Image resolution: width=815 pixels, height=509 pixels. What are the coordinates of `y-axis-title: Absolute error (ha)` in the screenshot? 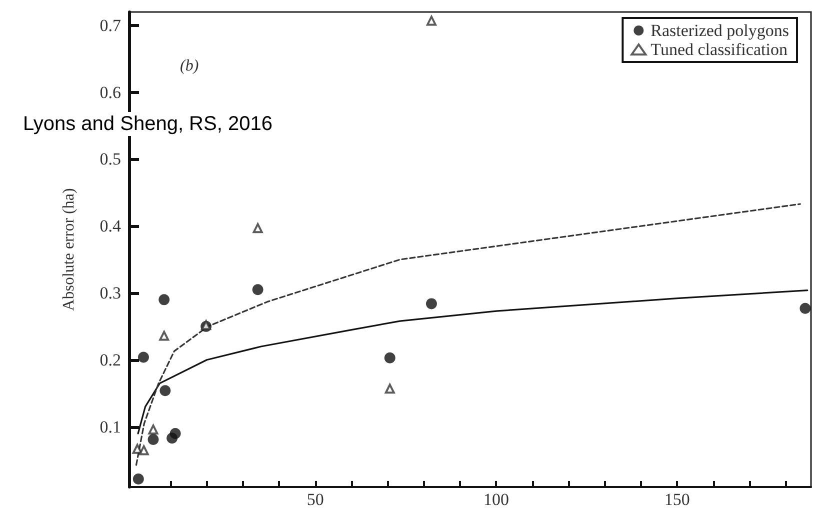 It's located at (69, 249).